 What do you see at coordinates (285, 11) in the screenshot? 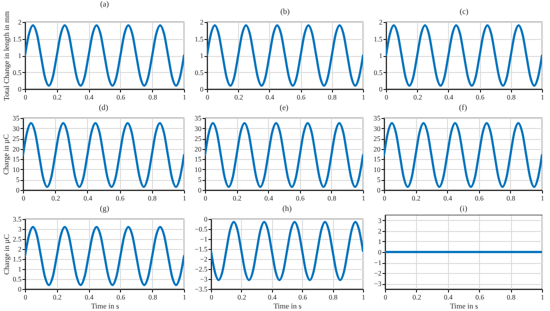
I see `chart-title: (b)` at bounding box center [285, 11].